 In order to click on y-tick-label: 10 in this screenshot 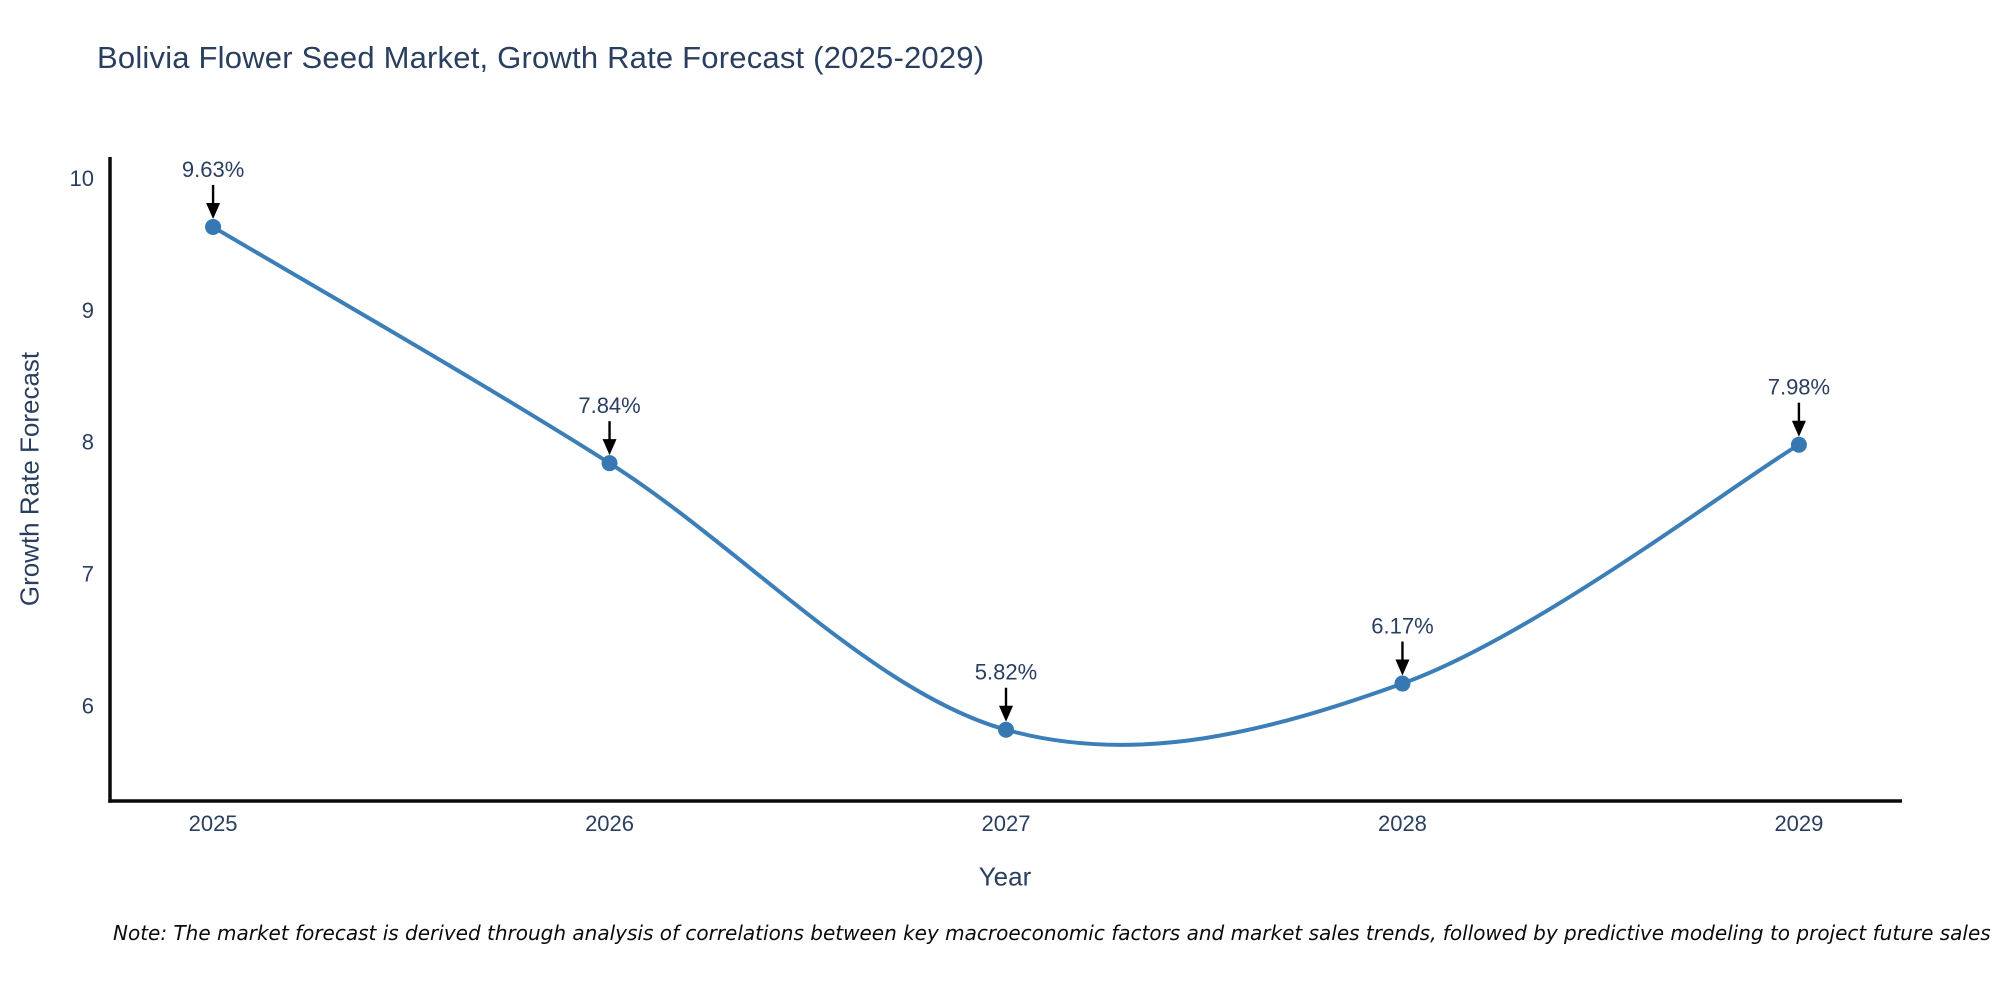, I will do `click(82, 178)`.